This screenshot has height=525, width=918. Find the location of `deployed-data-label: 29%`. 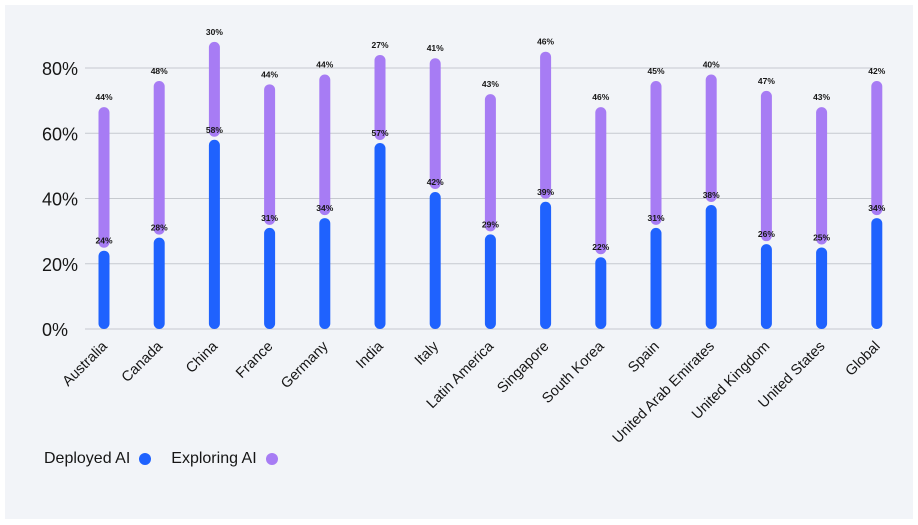

deployed-data-label: 29% is located at coordinates (490, 224).